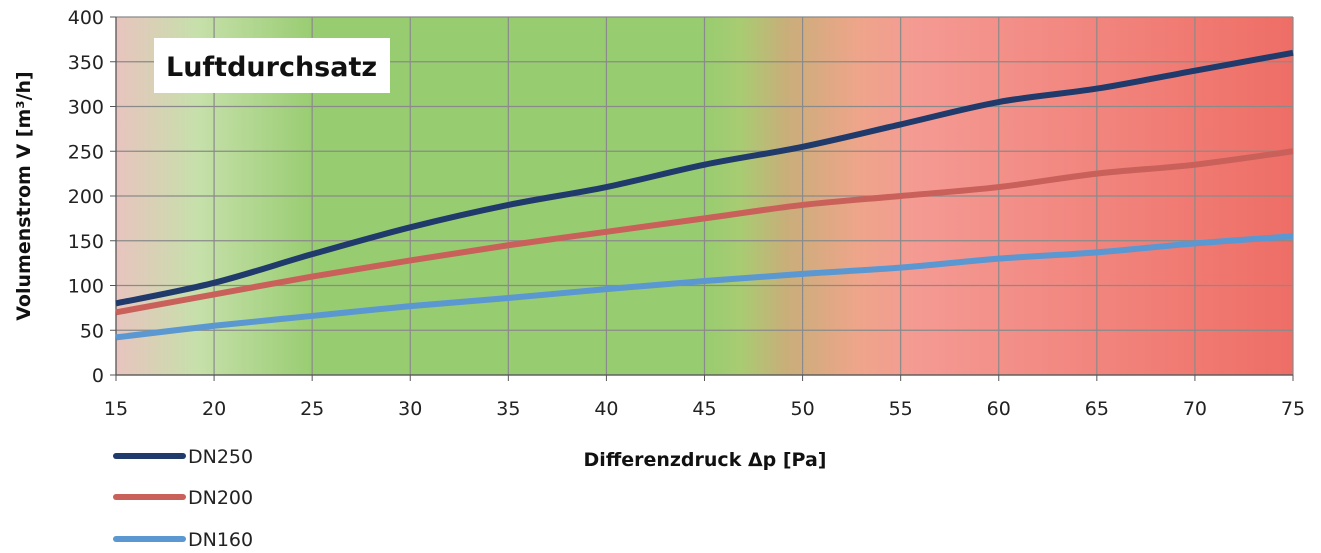  Describe the element at coordinates (86, 242) in the screenshot. I see `y-tick-label-3: 150` at that location.